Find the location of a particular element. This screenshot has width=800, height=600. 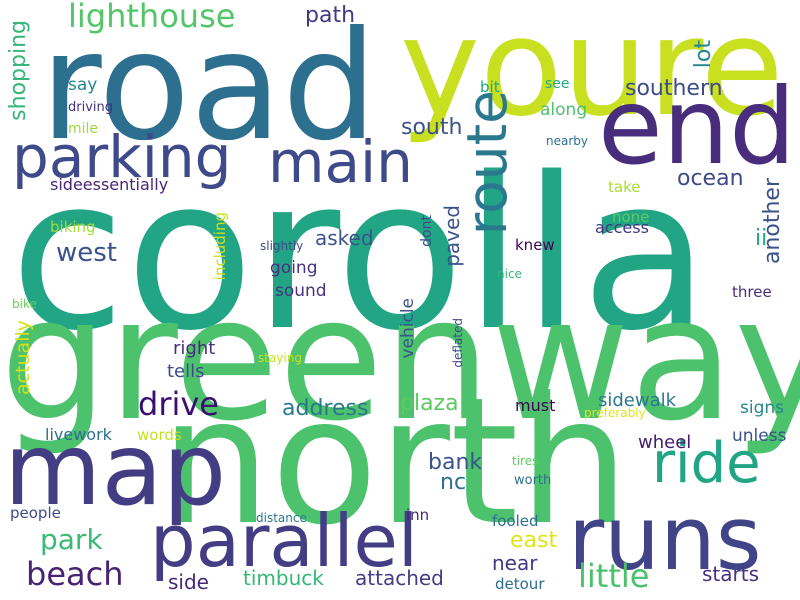

word-nice: nice is located at coordinates (509, 274).